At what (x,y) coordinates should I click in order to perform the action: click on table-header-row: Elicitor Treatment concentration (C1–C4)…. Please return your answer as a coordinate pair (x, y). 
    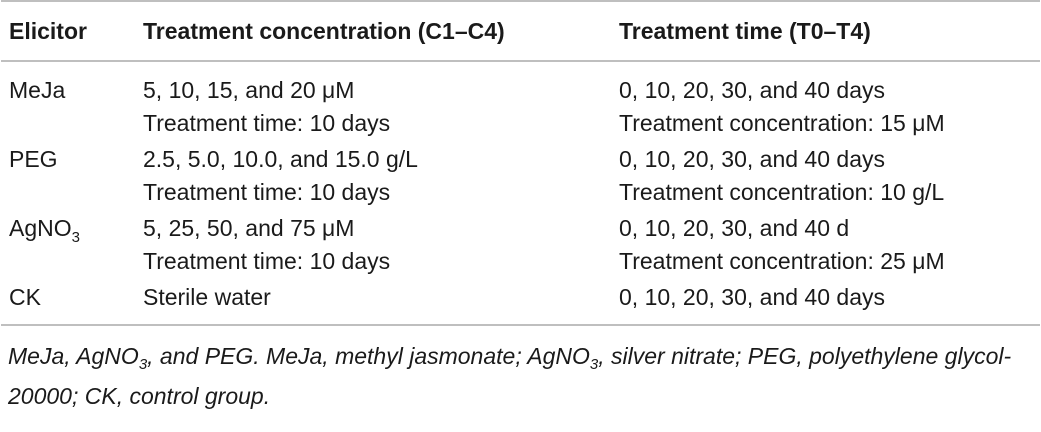
    Looking at the image, I should click on (520, 31).